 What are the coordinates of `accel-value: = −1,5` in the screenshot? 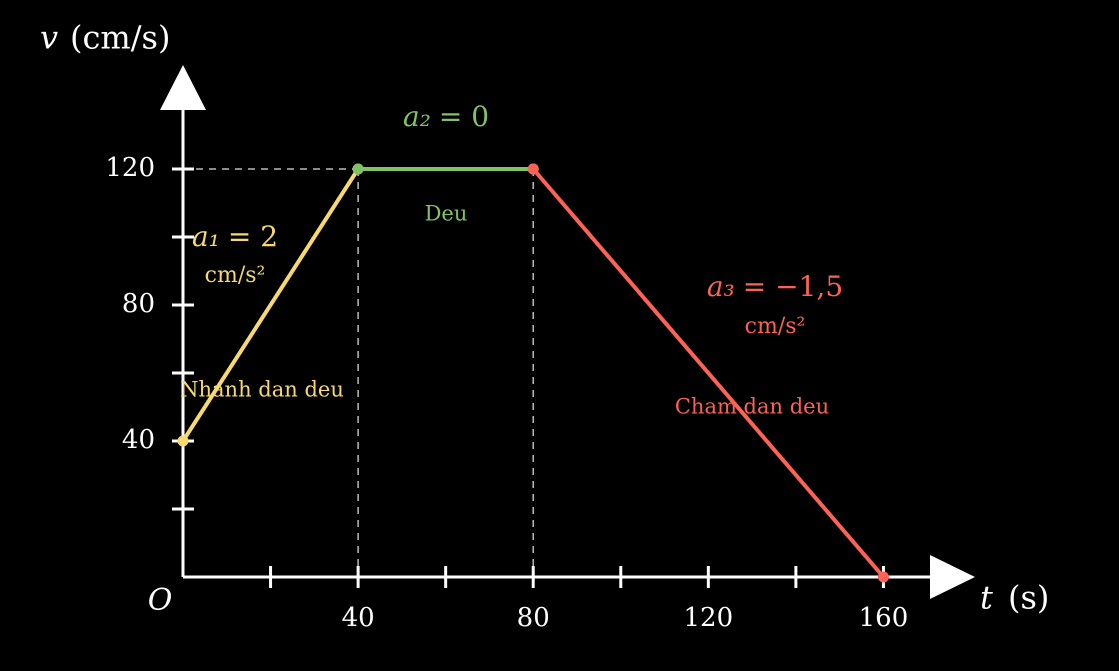 It's located at (793, 286).